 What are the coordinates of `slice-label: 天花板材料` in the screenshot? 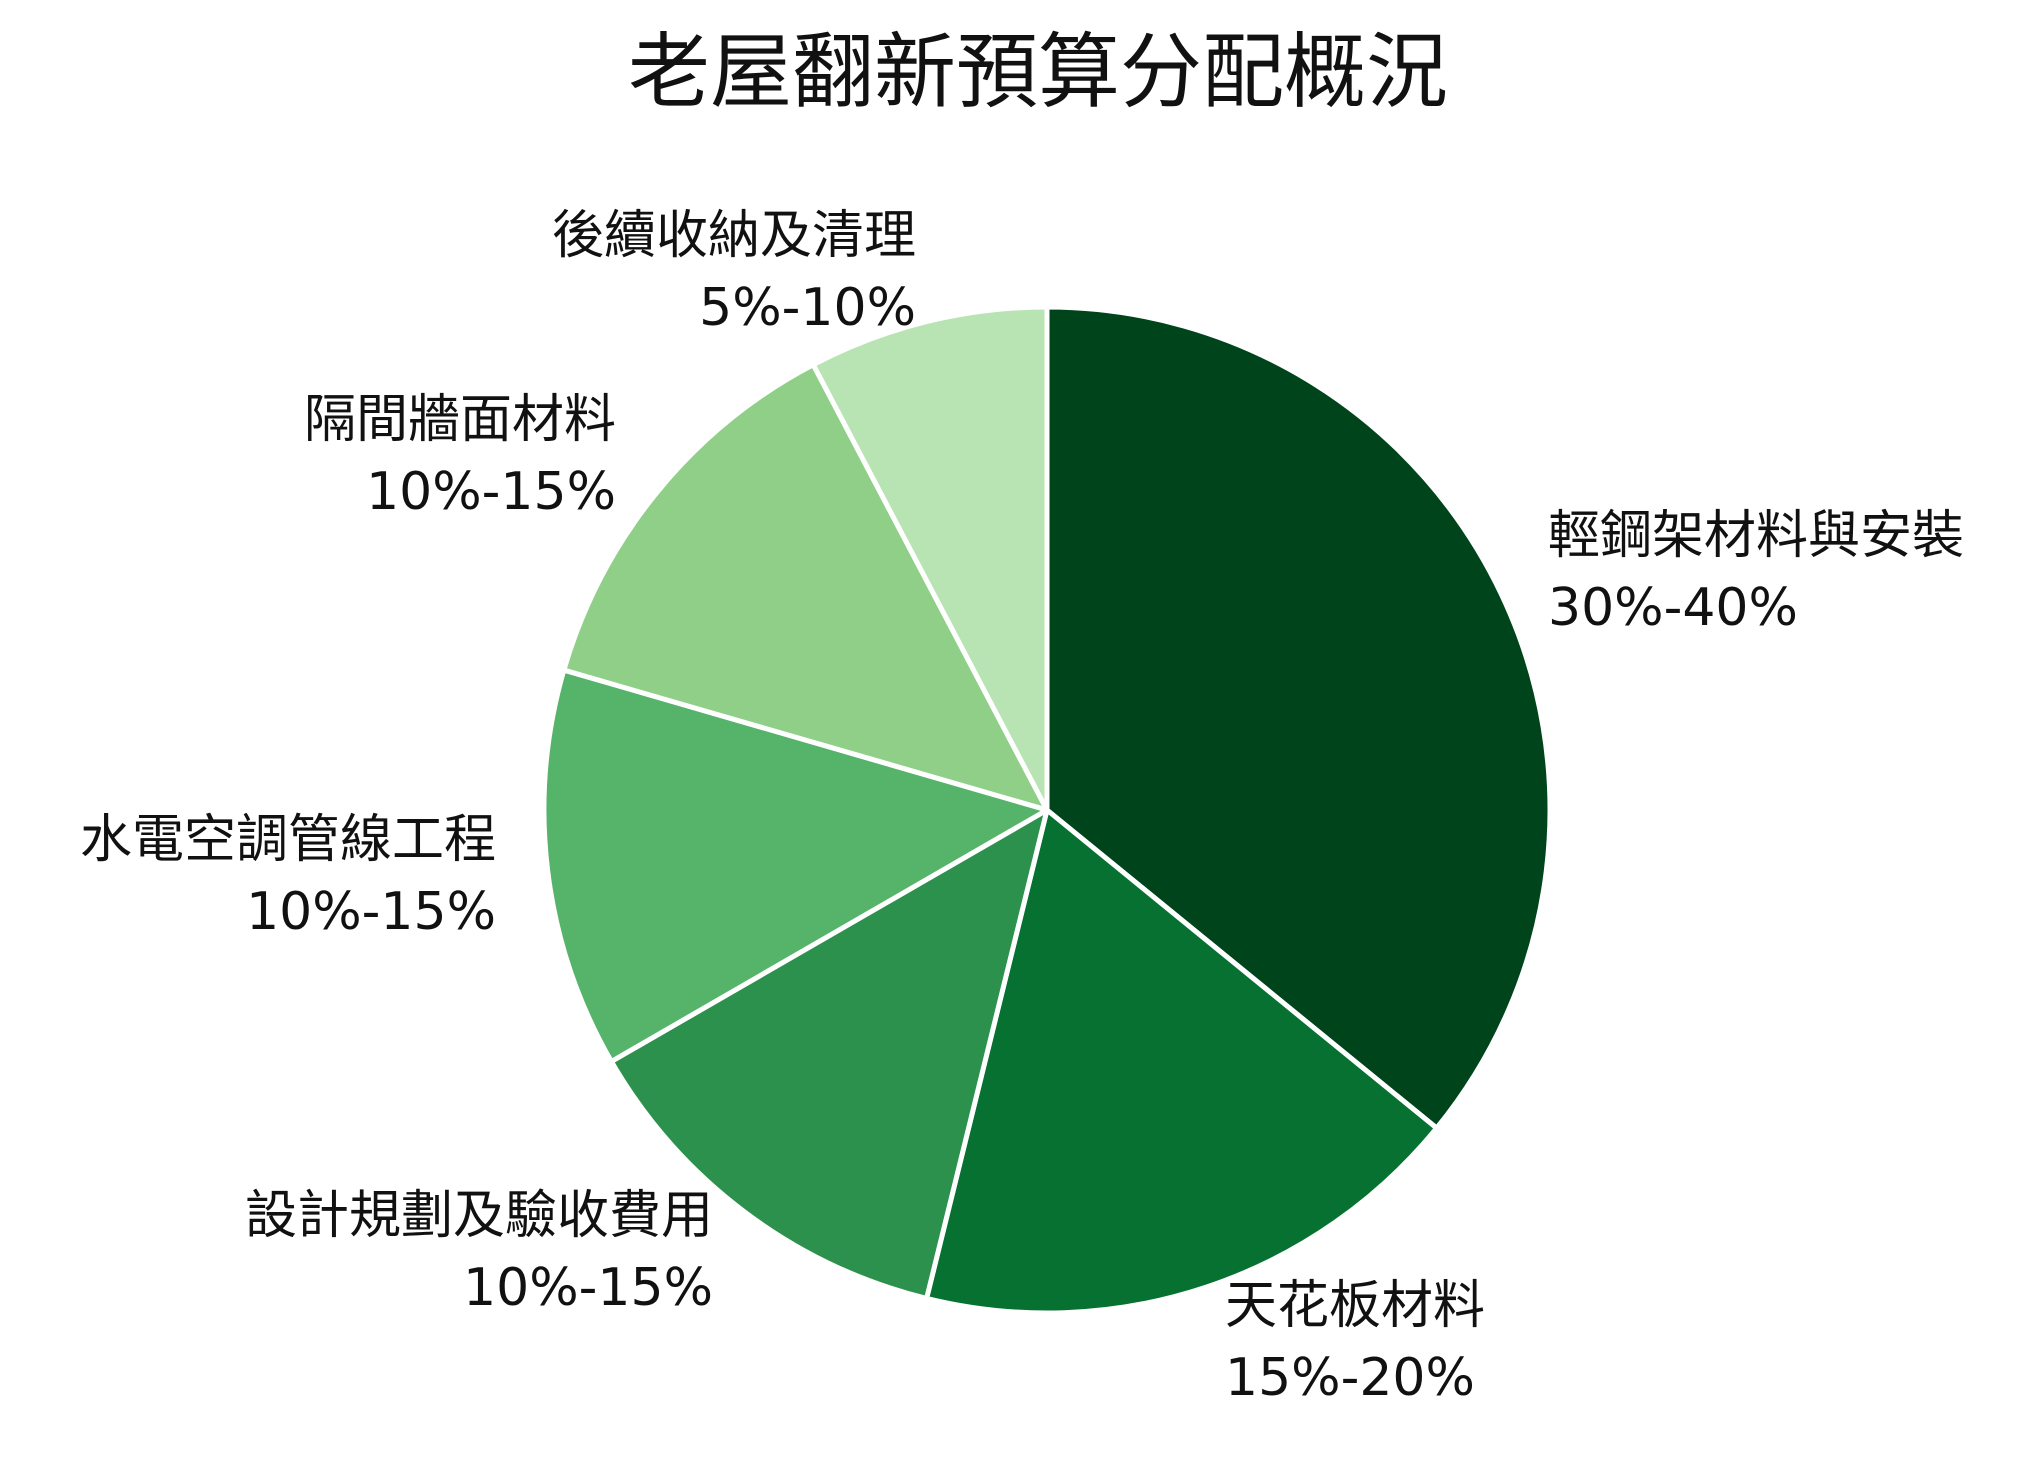 It's located at (1355, 1306).